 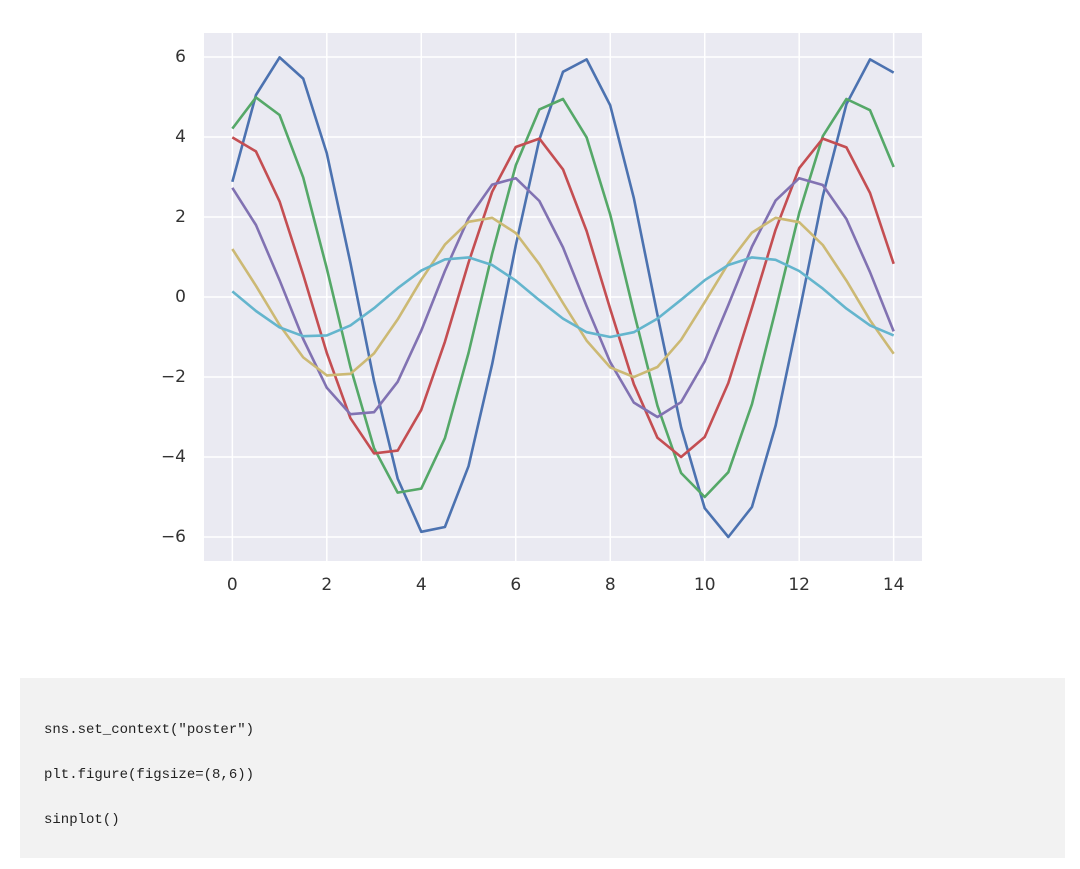 What do you see at coordinates (180, 217) in the screenshot?
I see `y-tick-label: 2` at bounding box center [180, 217].